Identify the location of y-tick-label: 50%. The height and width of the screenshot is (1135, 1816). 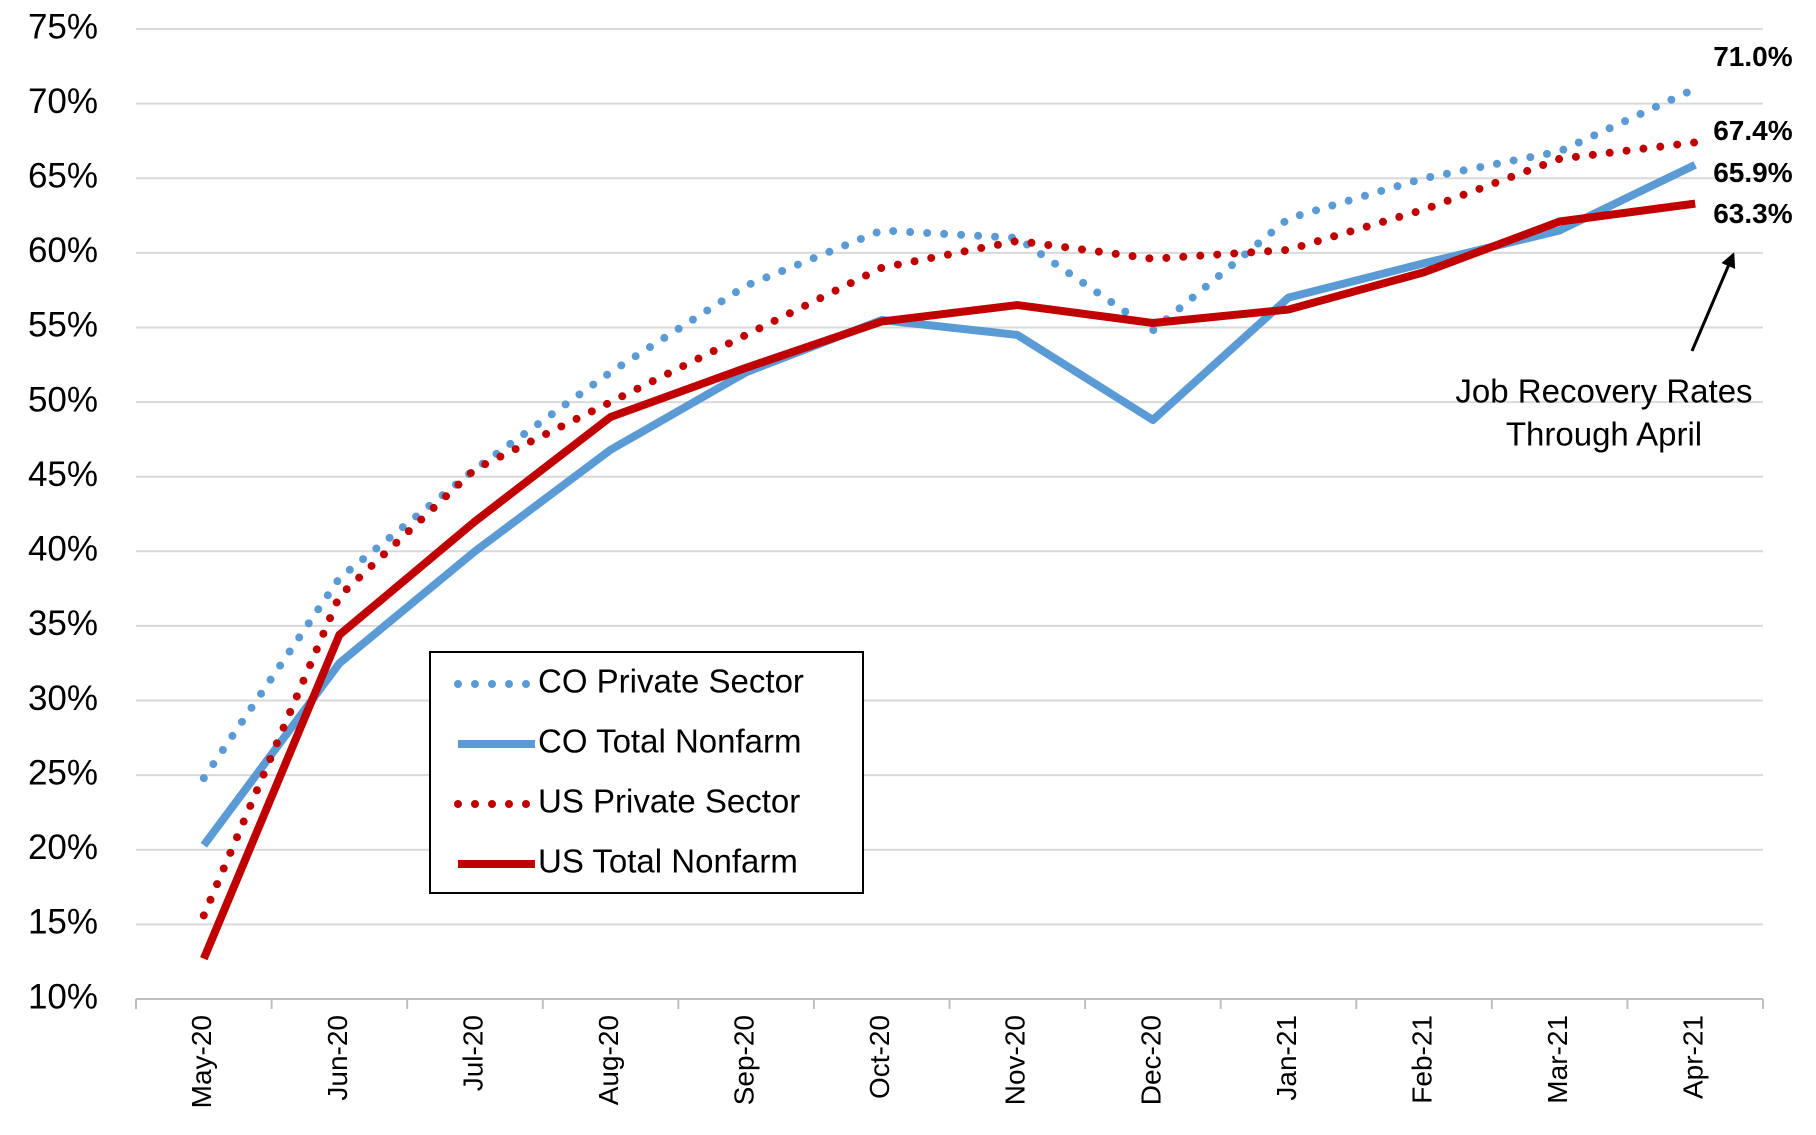
(63, 399).